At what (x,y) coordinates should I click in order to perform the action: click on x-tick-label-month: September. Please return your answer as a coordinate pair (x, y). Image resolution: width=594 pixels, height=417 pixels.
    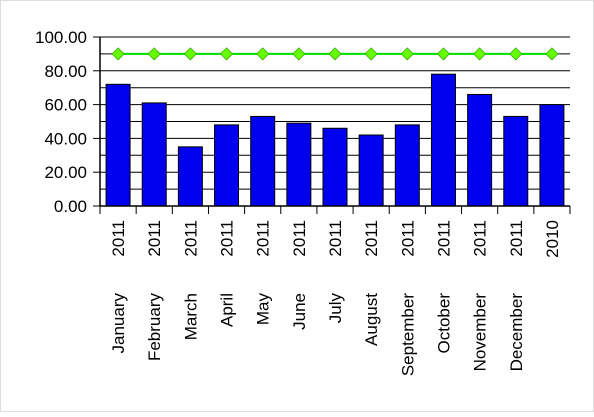
    Looking at the image, I should click on (407, 334).